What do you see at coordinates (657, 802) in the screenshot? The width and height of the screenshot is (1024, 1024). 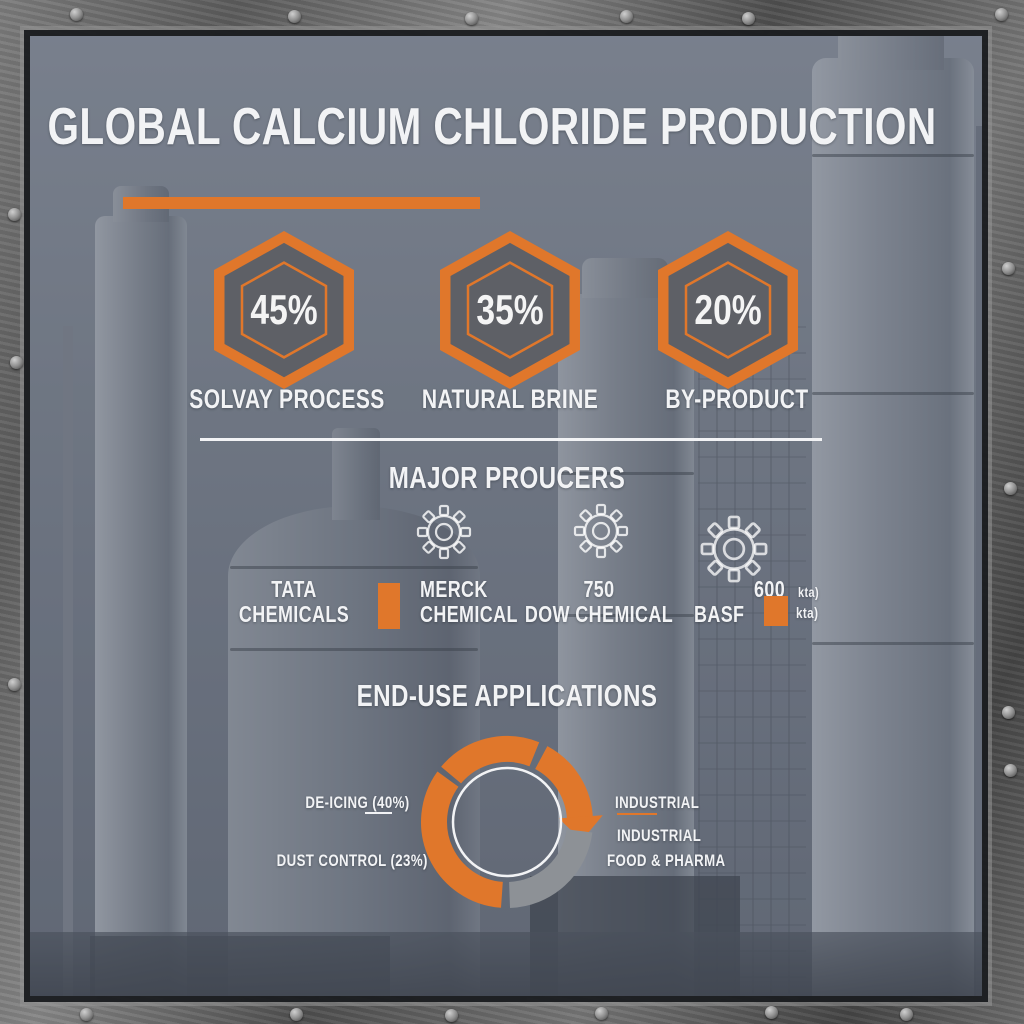 I see `donut-label-industrial-1: INDUSTRIAL` at bounding box center [657, 802].